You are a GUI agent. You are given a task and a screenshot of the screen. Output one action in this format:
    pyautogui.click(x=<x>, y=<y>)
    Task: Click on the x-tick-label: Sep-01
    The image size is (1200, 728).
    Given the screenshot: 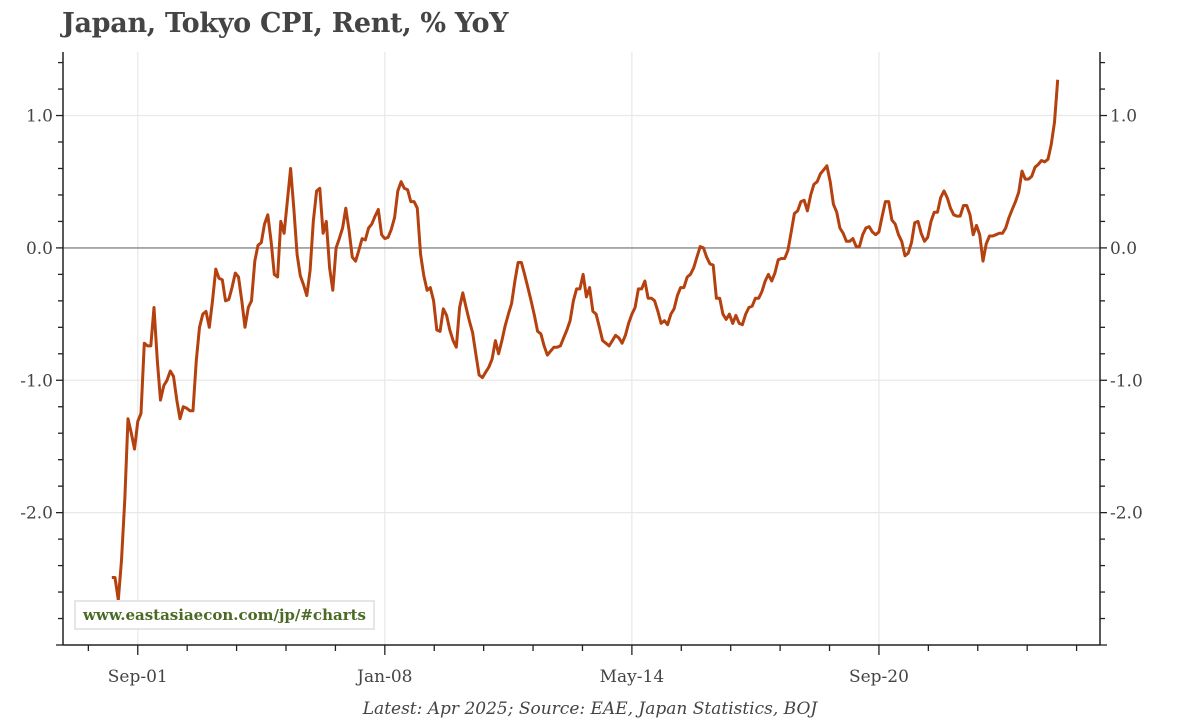 What is the action you would take?
    pyautogui.click(x=138, y=677)
    